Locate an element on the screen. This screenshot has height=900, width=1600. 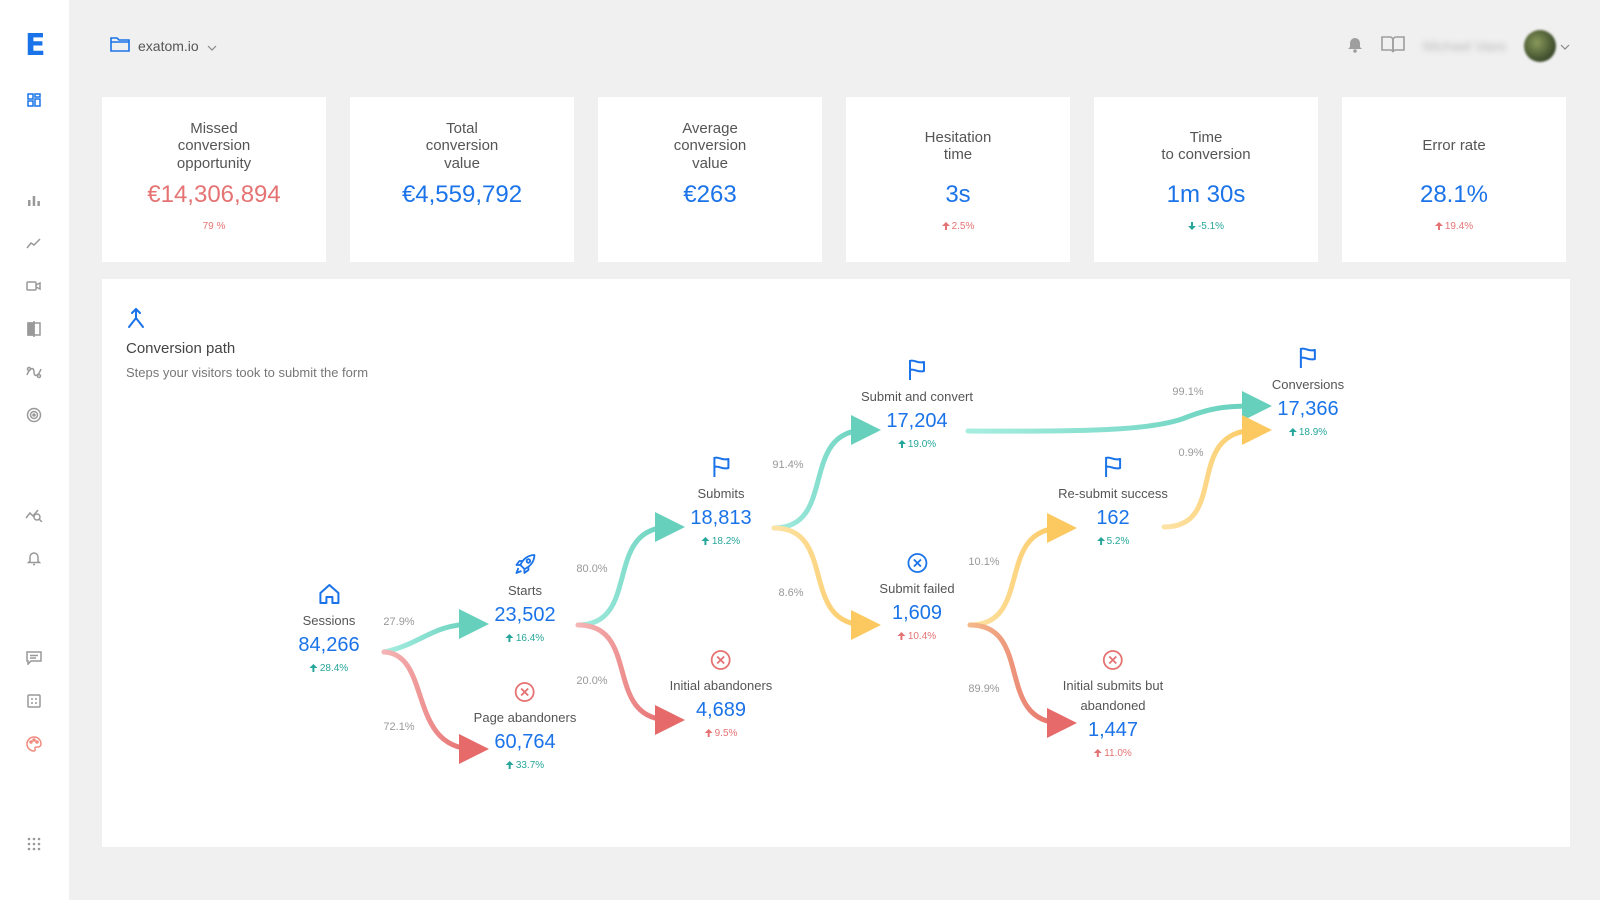
node-submits: Submits 18,813 18.2% is located at coordinates (721, 501).